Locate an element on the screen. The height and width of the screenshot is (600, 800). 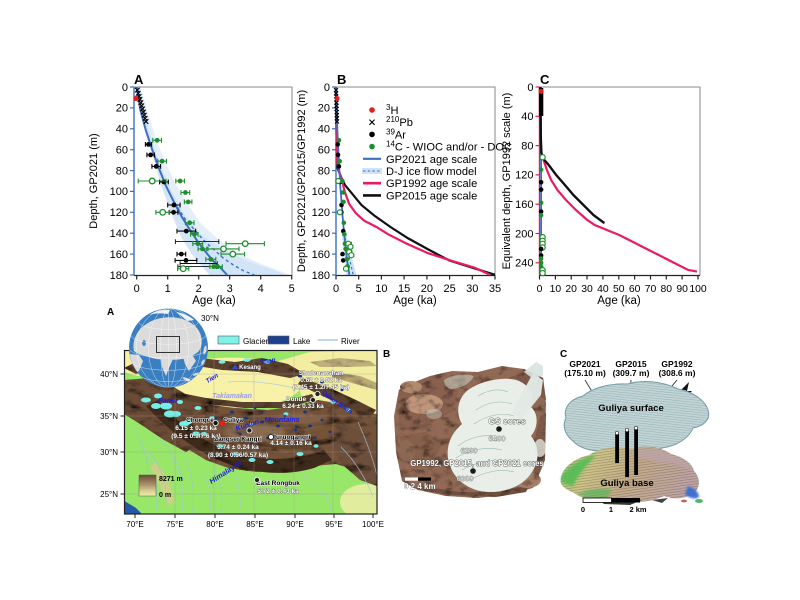
svg-text: Dunde is located at coordinates (296, 399).